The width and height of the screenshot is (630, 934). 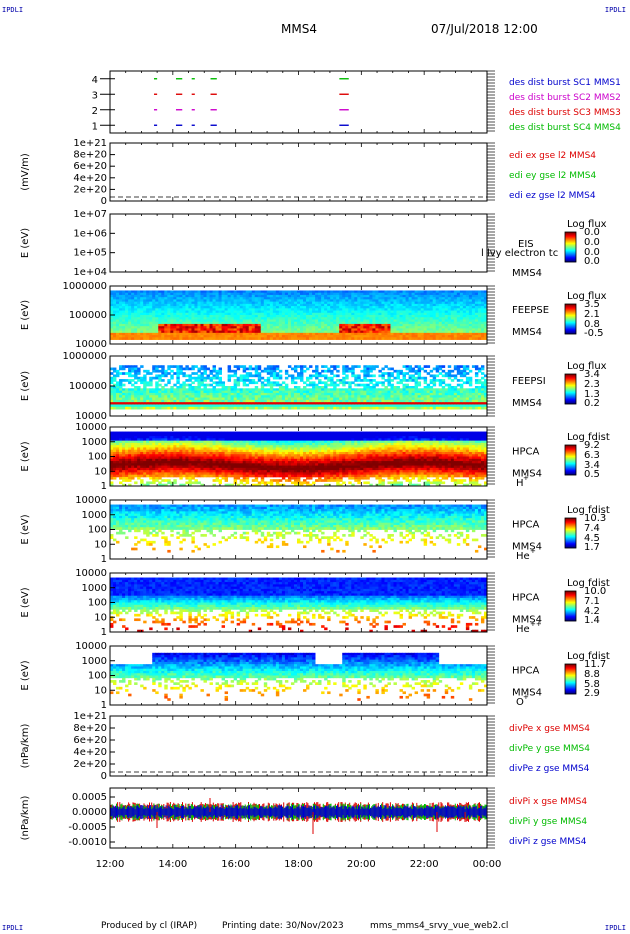 What do you see at coordinates (592, 684) in the screenshot?
I see `colorbar-tick-hpca_o-2: 5.8` at bounding box center [592, 684].